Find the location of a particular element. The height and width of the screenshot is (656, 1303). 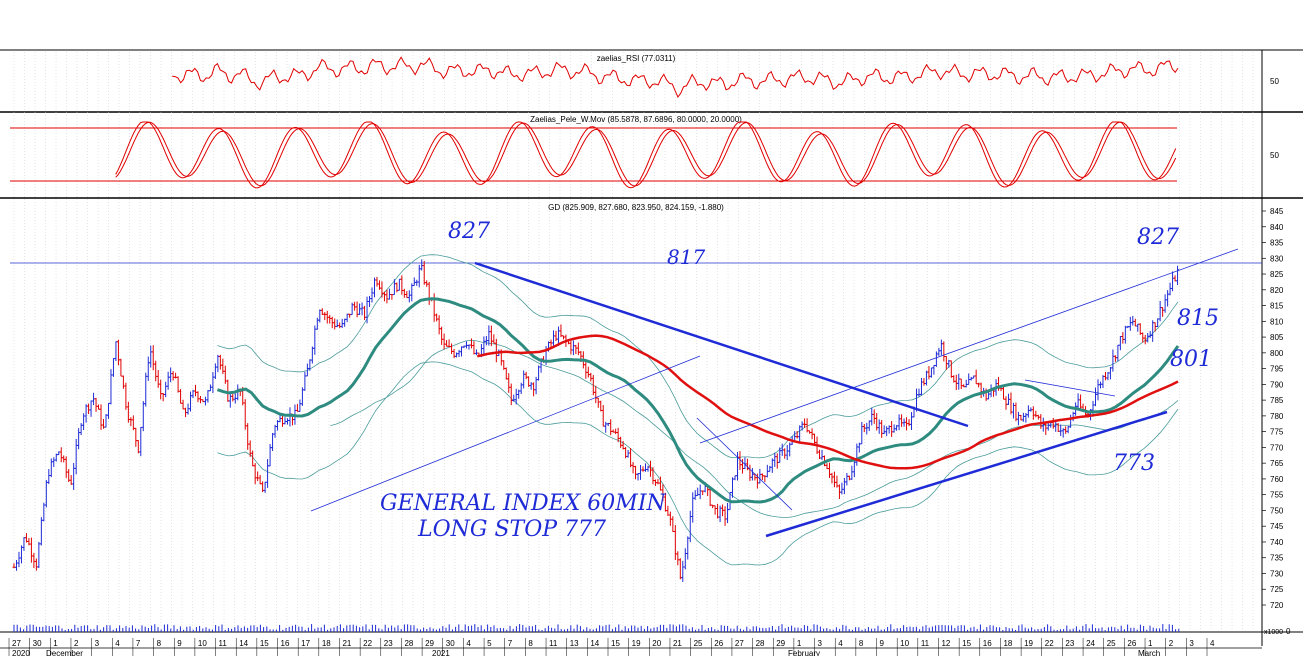

stoch-k-line is located at coordinates (646, 155).